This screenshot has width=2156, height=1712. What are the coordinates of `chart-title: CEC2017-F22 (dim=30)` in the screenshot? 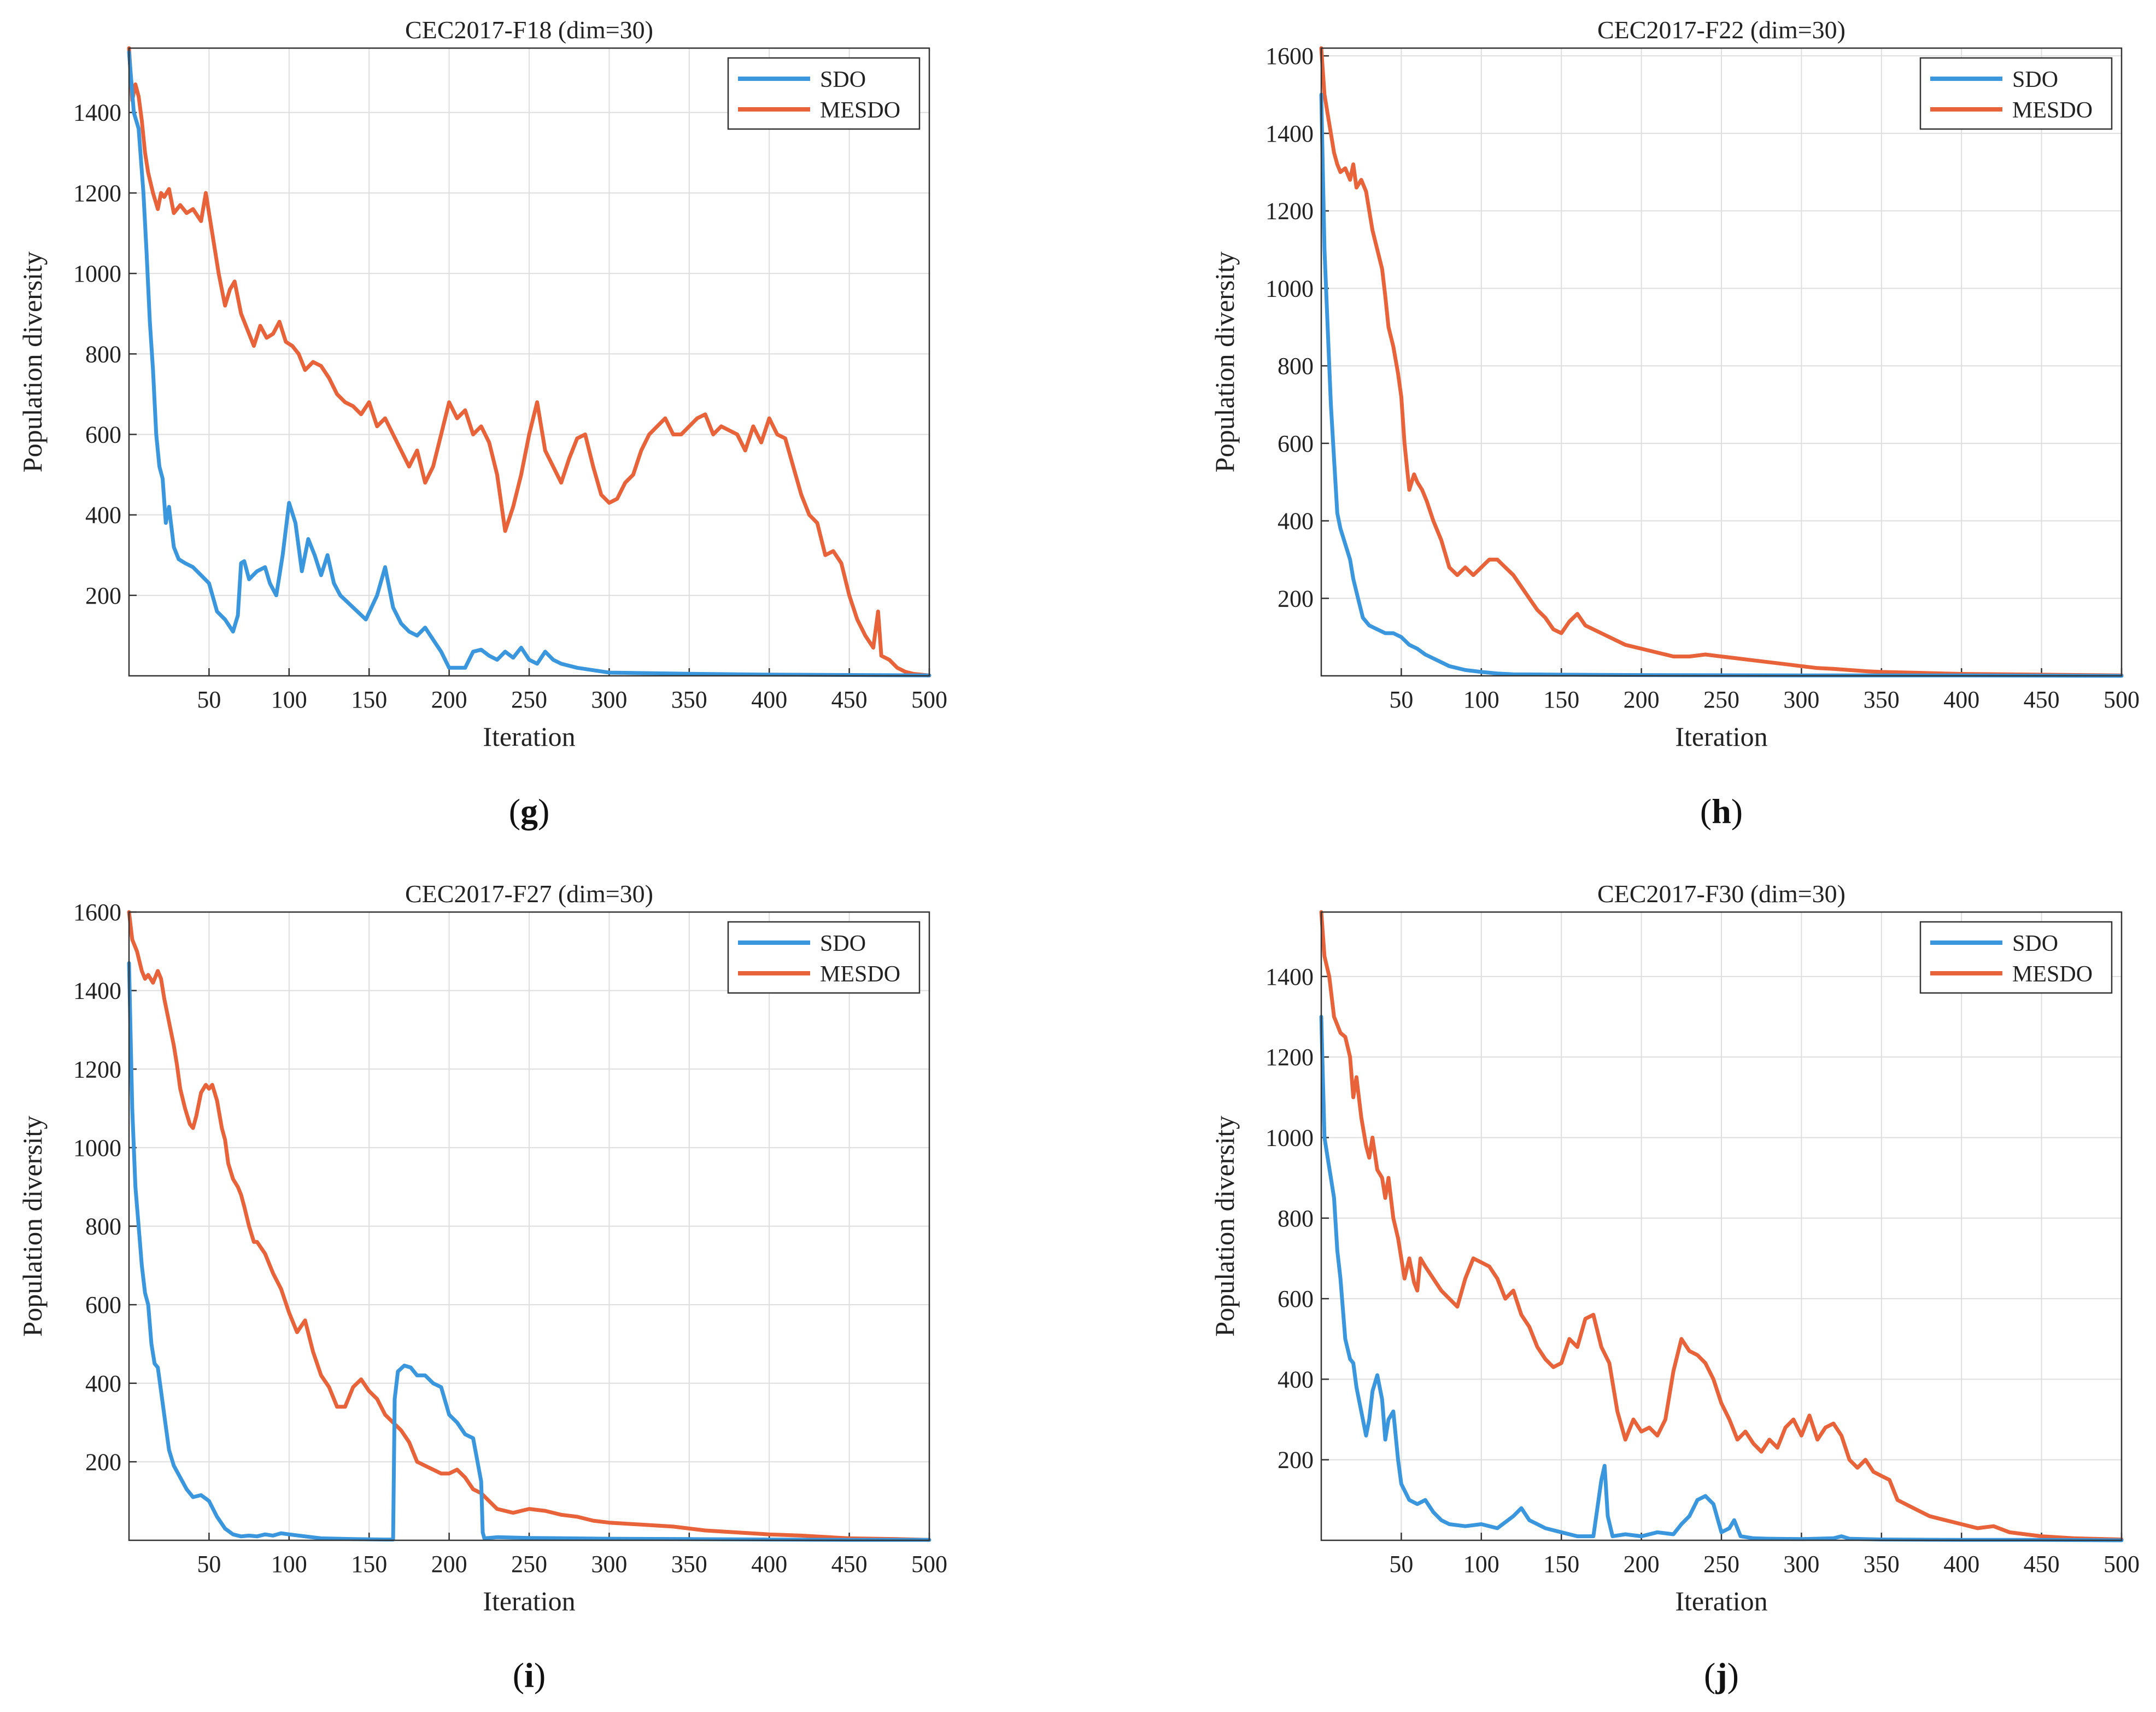 It's located at (1721, 30).